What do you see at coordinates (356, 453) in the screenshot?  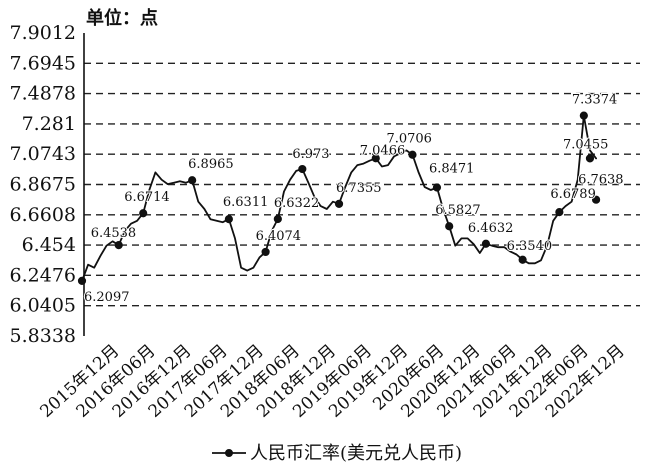 I see `legend-label: 人民币汇率(美元兑人民币)` at bounding box center [356, 453].